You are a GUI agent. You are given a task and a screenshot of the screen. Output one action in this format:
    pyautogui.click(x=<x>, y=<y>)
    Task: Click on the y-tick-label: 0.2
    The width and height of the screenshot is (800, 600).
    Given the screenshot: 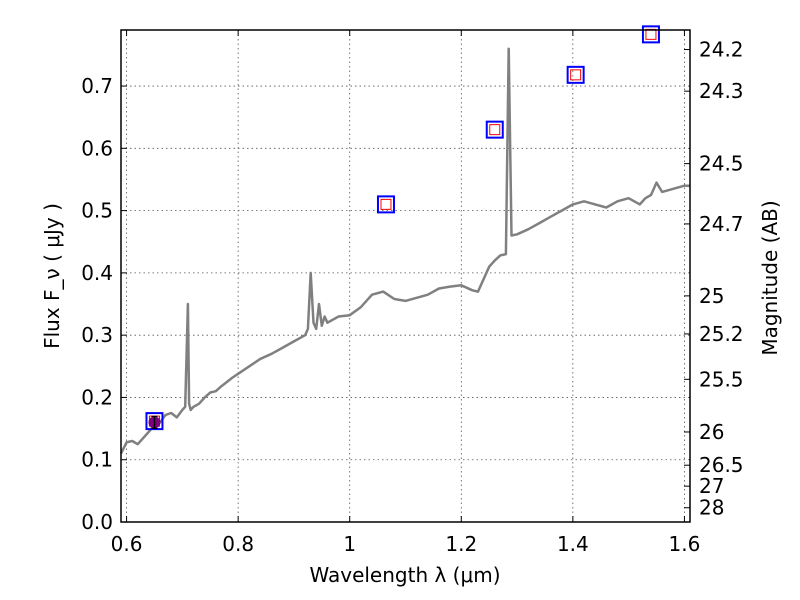 What is the action you would take?
    pyautogui.click(x=97, y=397)
    